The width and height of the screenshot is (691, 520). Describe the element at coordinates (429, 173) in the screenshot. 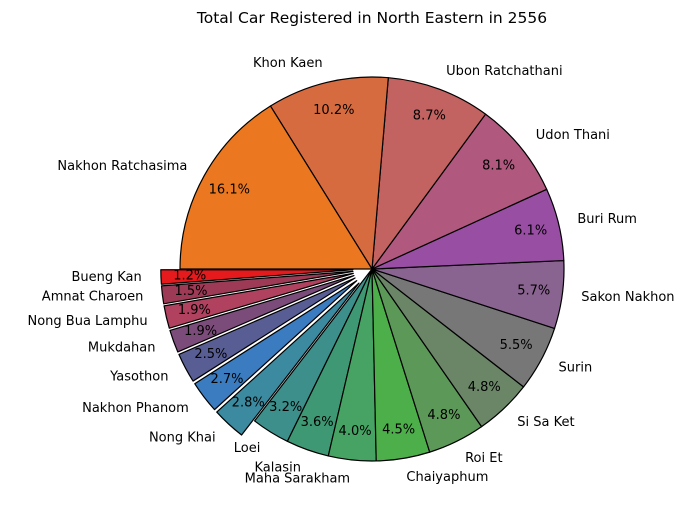

I see `pie-slice-ubon-ratchathani` at that location.